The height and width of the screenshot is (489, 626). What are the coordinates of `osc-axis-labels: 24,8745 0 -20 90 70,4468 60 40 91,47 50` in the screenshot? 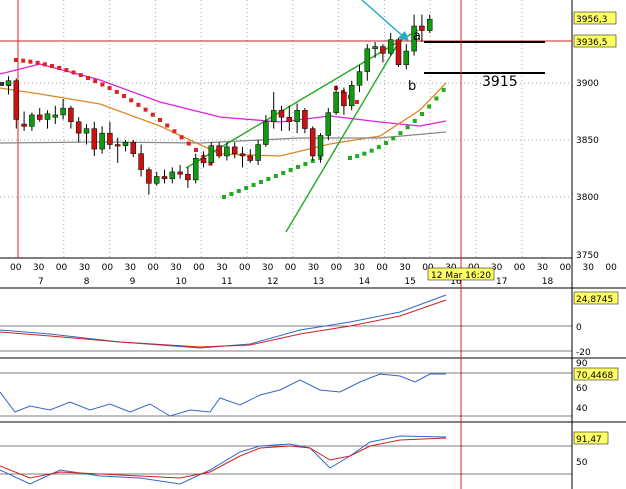 It's located at (596, 379).